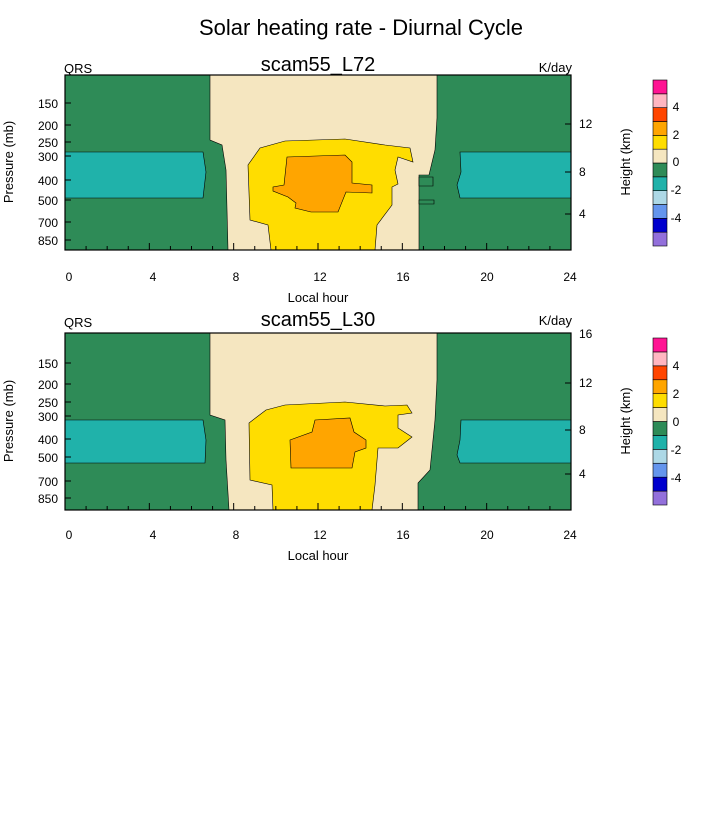  What do you see at coordinates (48, 143) in the screenshot?
I see `y-tick-label: 250` at bounding box center [48, 143].